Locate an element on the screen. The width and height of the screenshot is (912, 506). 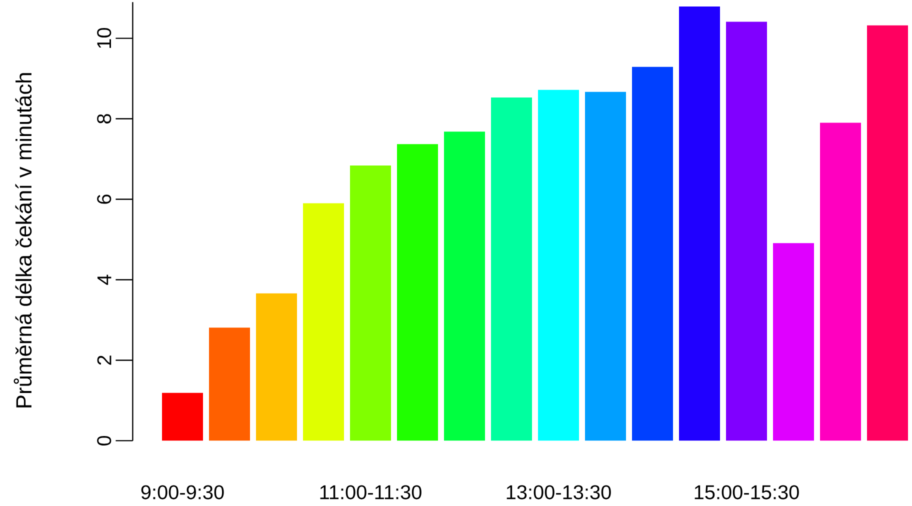
y-tick-label: 4 is located at coordinates (104, 279).